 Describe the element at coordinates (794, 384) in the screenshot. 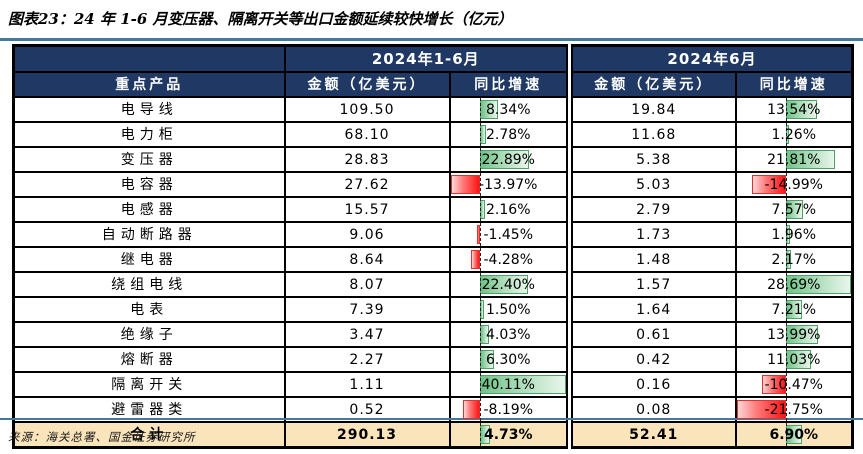

I see `yoy-june-cell: -10.47%` at that location.